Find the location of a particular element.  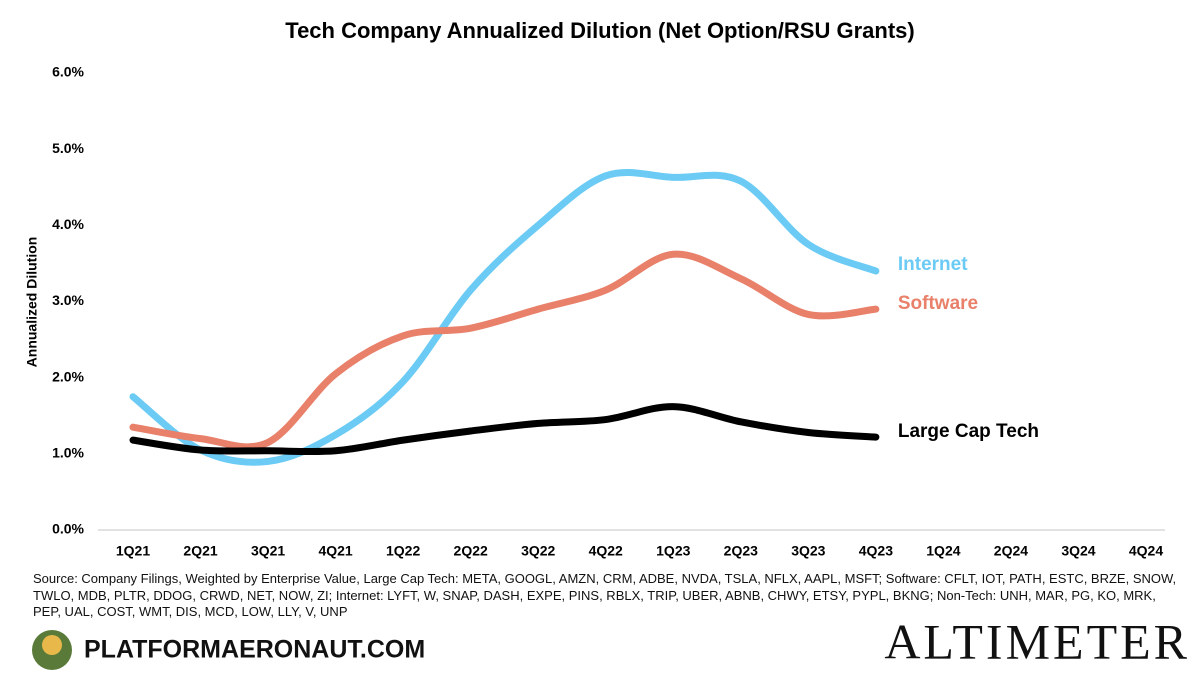

x-tick-label: 1Q22 is located at coordinates (403, 551).